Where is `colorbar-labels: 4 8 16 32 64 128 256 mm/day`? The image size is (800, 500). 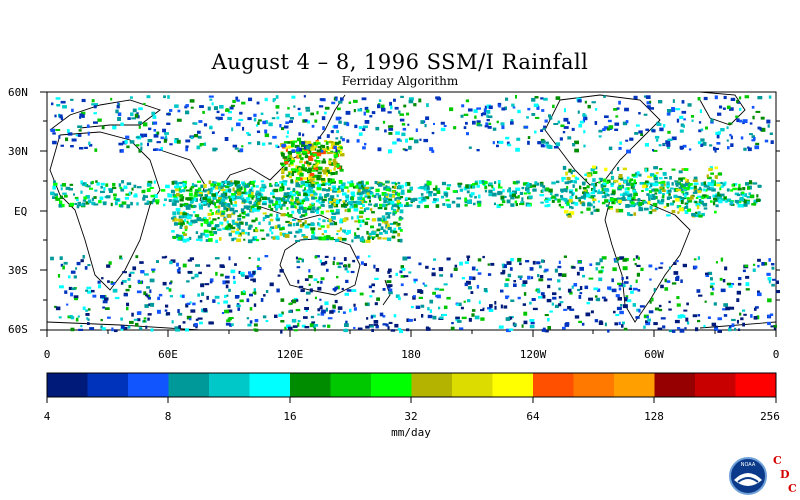
colorbar-labels: 4 8 16 32 64 128 256 mm/day is located at coordinates (412, 424).